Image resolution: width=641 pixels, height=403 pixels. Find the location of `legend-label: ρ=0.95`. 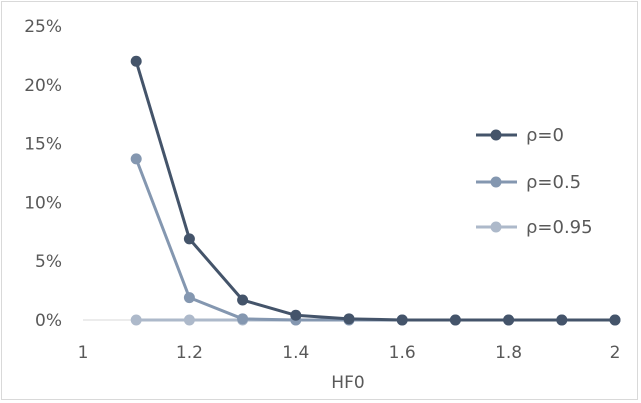

legend-label: ρ=0.95 is located at coordinates (559, 227).